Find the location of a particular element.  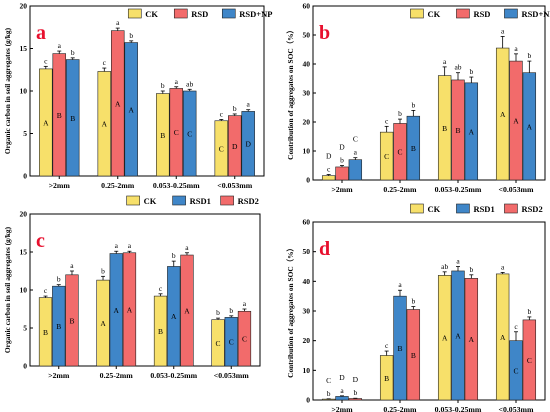

y-axis-label: Organic carbon in soil aggregates (g/kg) is located at coordinates (7, 289).